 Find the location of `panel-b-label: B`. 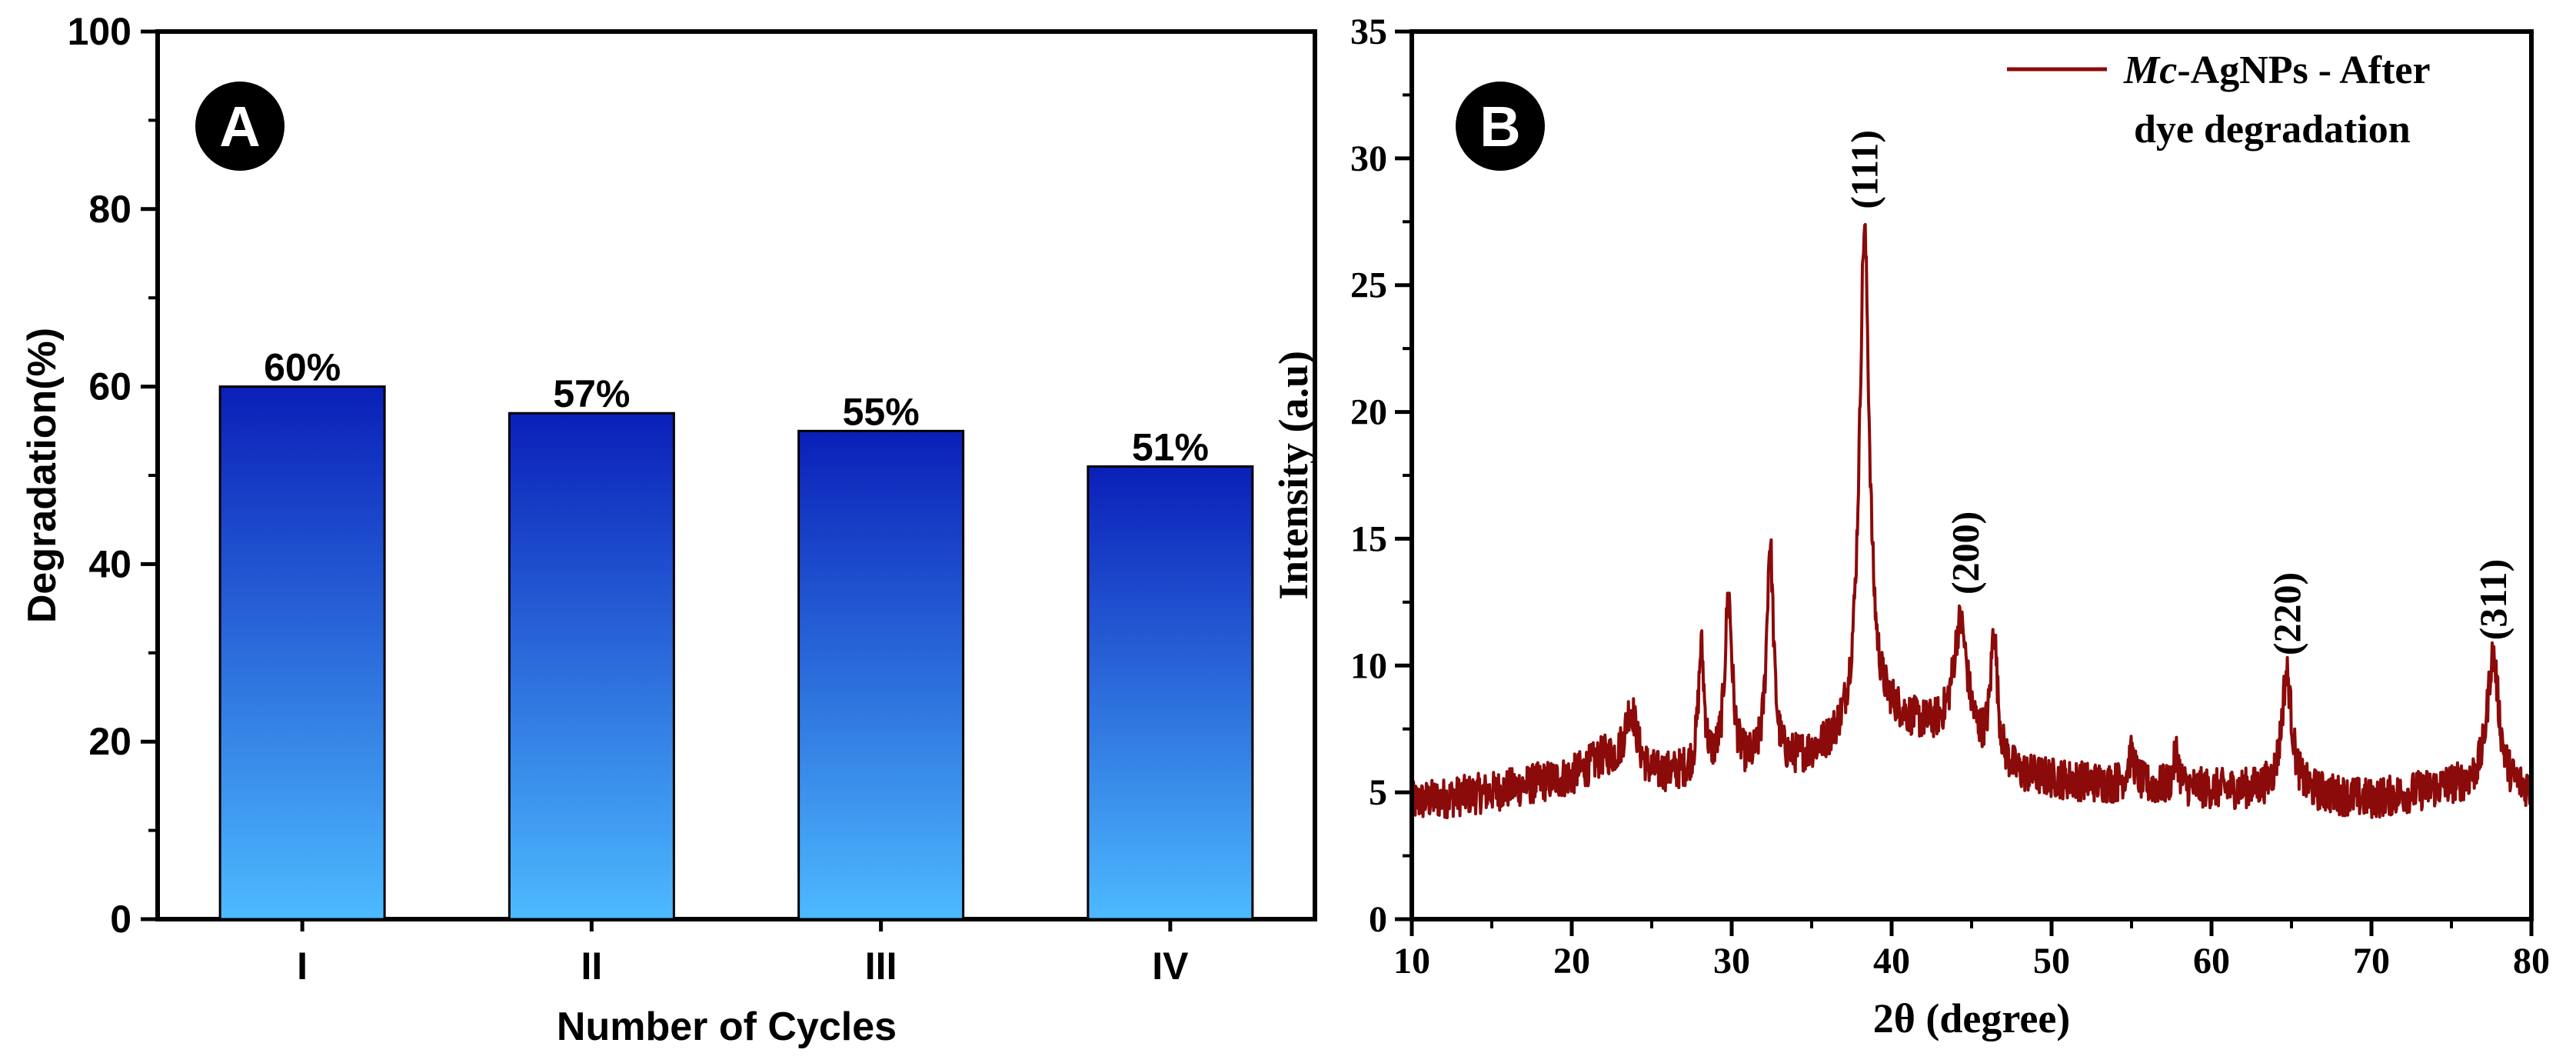

panel-b-label: B is located at coordinates (1499, 126).